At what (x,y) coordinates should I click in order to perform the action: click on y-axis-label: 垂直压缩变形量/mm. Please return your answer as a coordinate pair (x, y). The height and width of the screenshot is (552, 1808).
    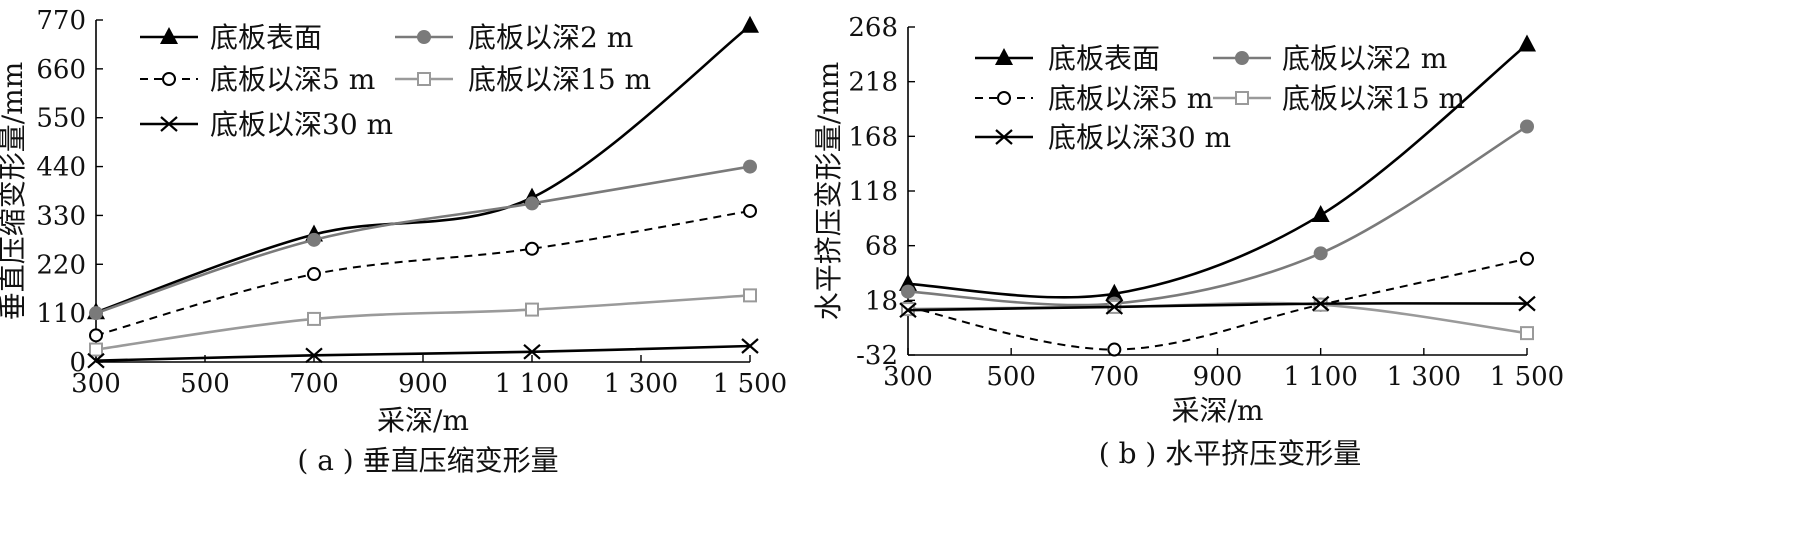
    Looking at the image, I should click on (14, 191).